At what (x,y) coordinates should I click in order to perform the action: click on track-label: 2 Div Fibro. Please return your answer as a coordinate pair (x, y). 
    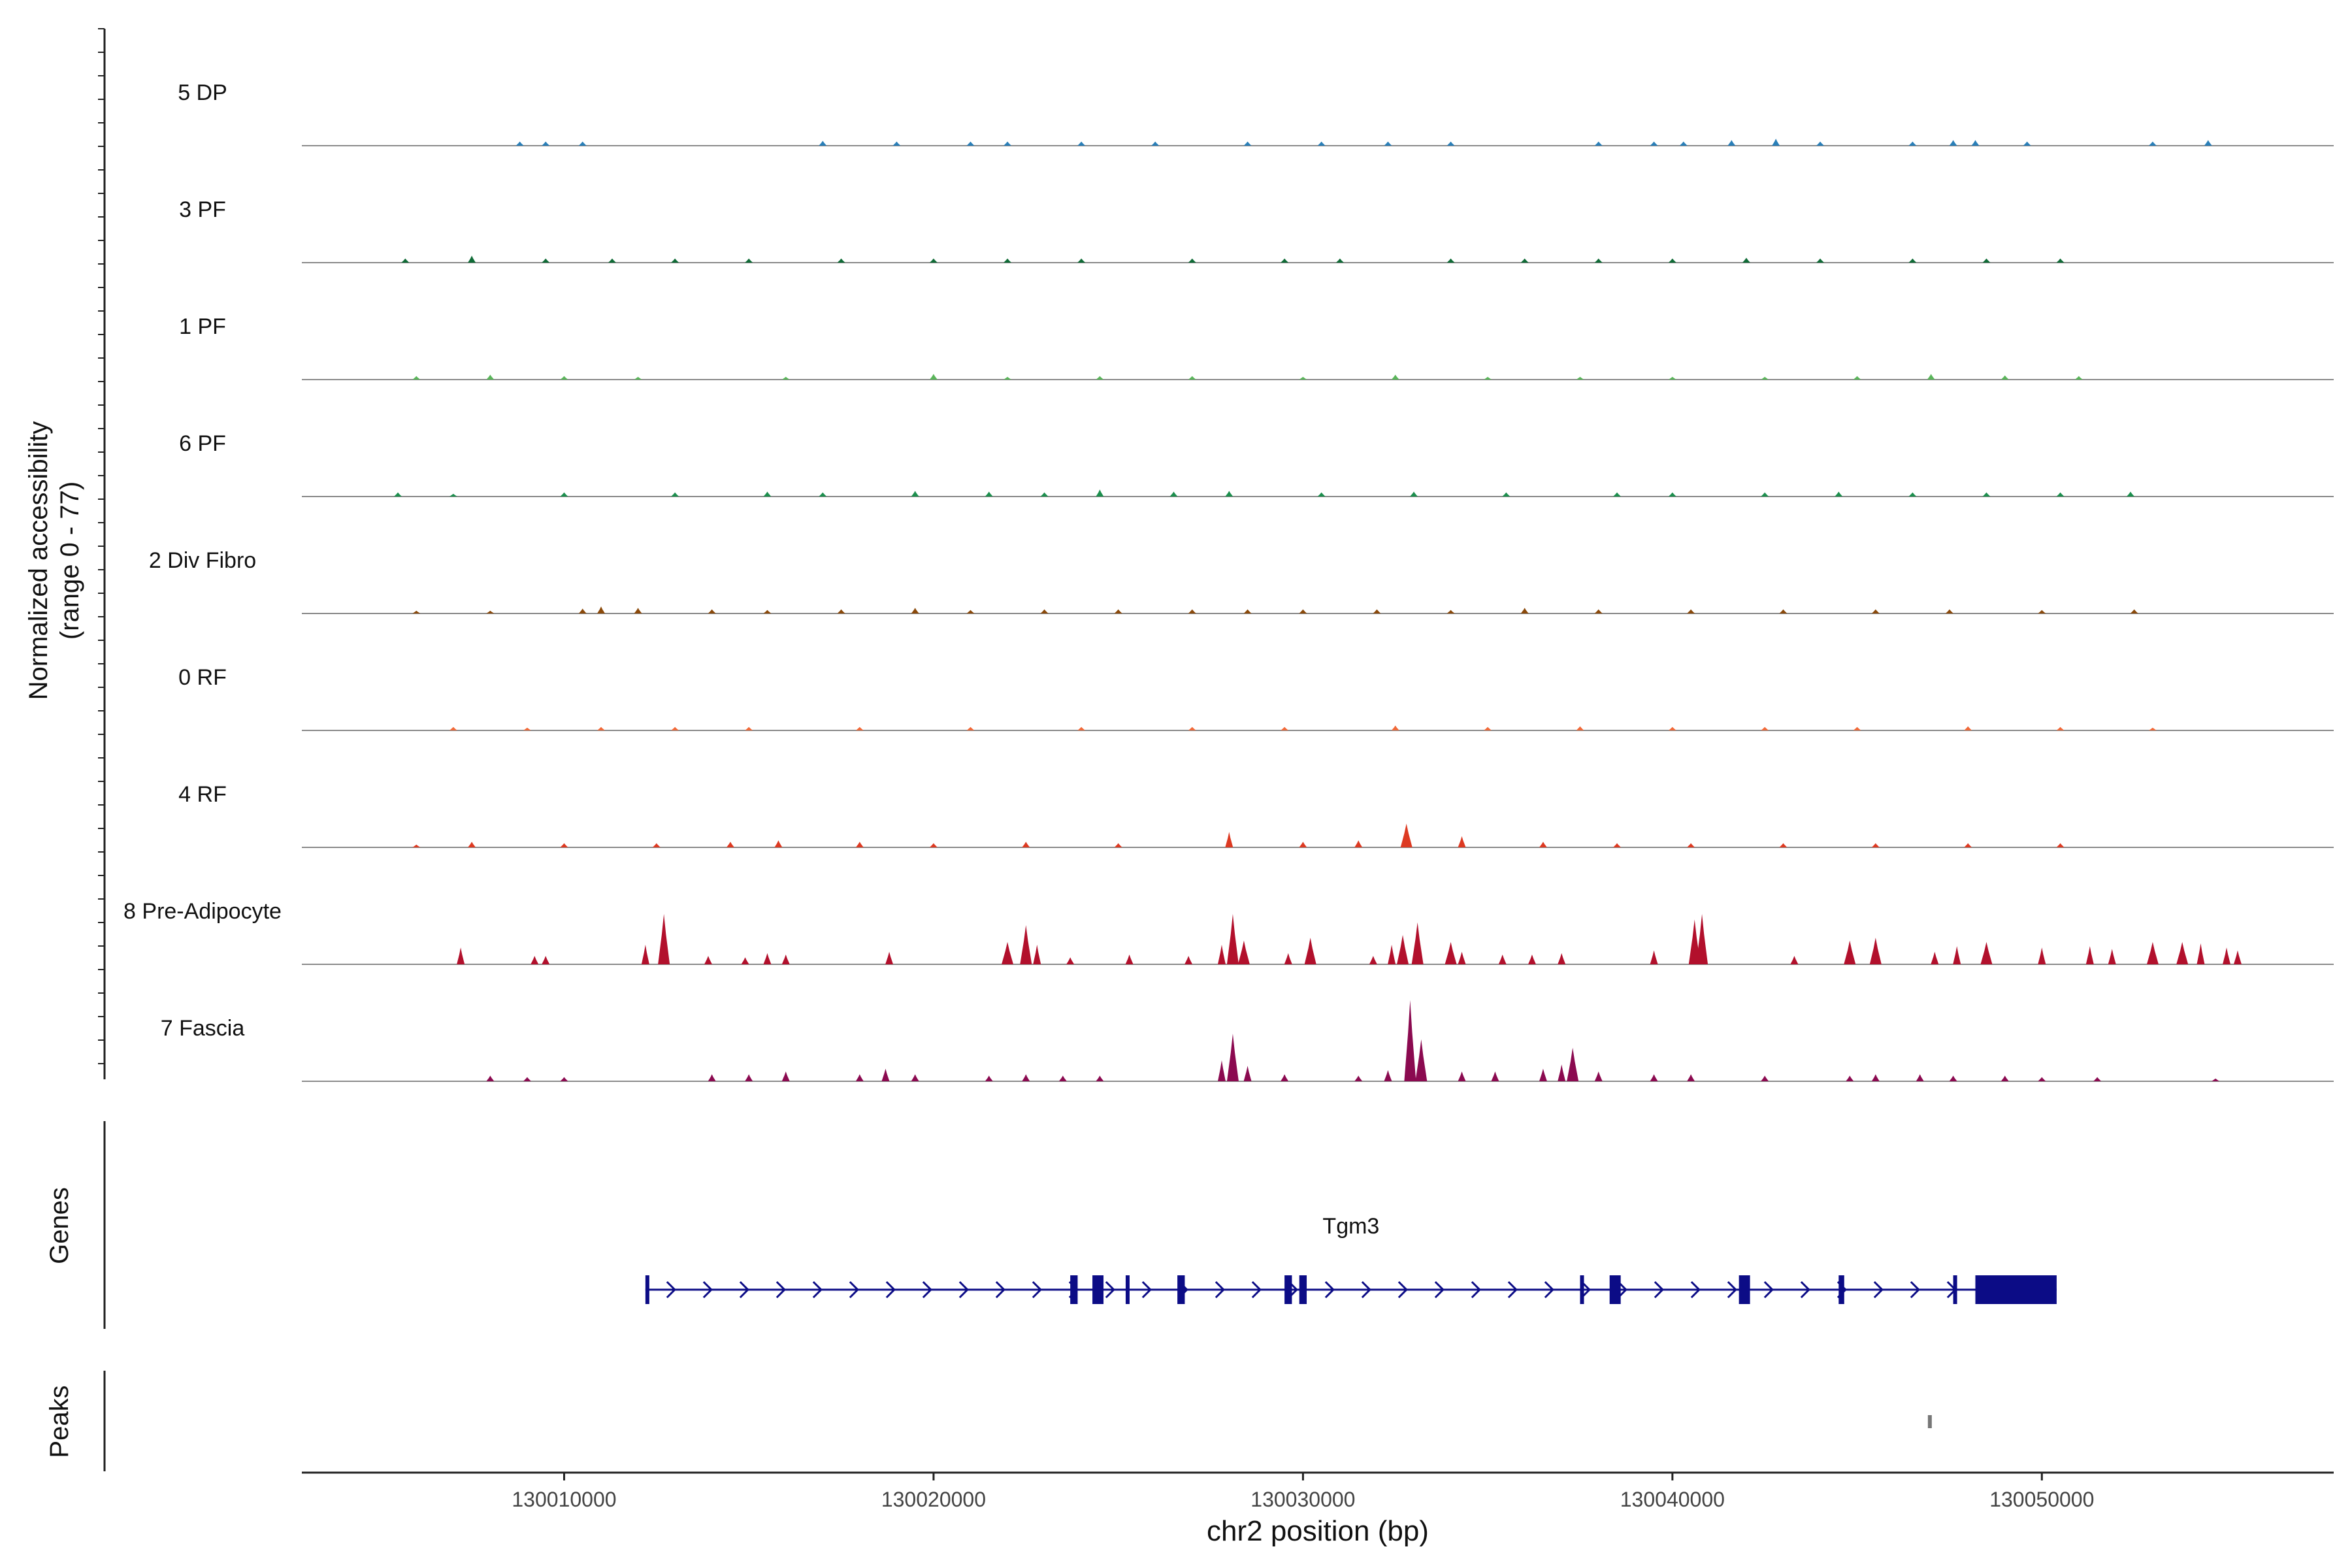
    Looking at the image, I should click on (202, 560).